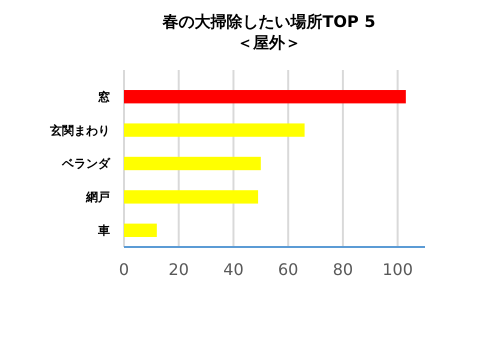 The height and width of the screenshot is (341, 498). I want to click on x-tick-label: 60, so click(288, 269).